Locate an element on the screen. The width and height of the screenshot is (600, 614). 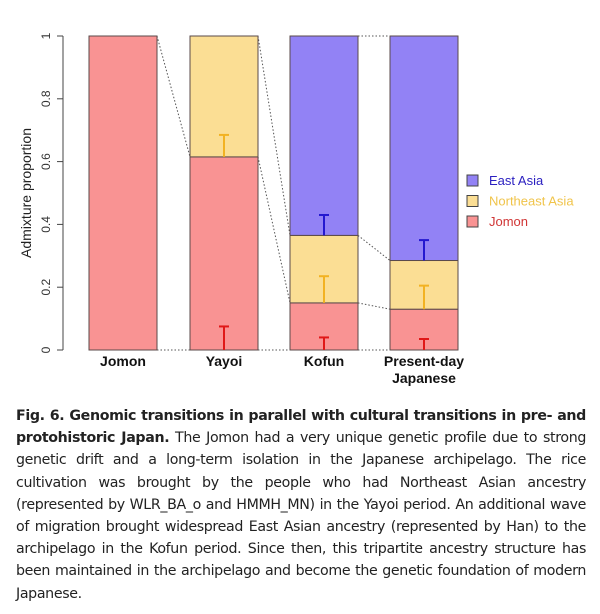
legend-label: Jomon is located at coordinates (508, 221).